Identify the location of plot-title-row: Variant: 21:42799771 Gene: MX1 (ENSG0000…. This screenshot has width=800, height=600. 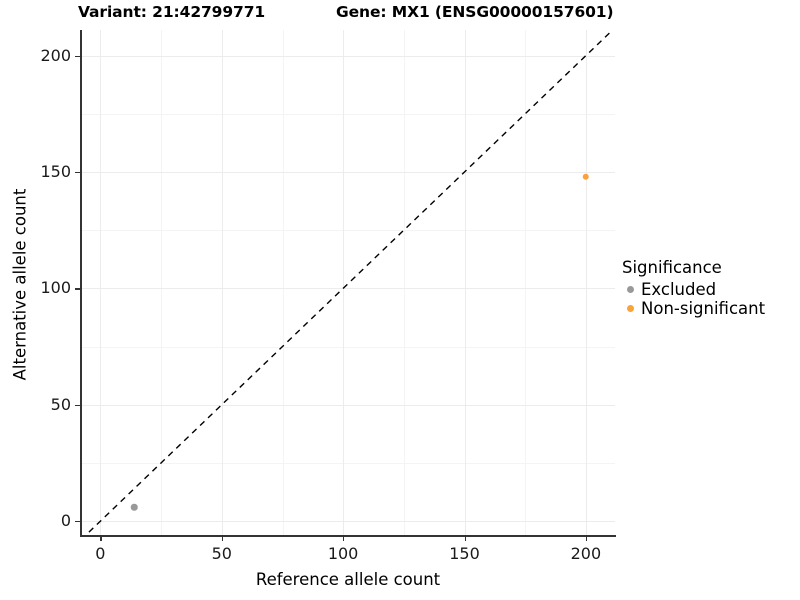
(310, 14).